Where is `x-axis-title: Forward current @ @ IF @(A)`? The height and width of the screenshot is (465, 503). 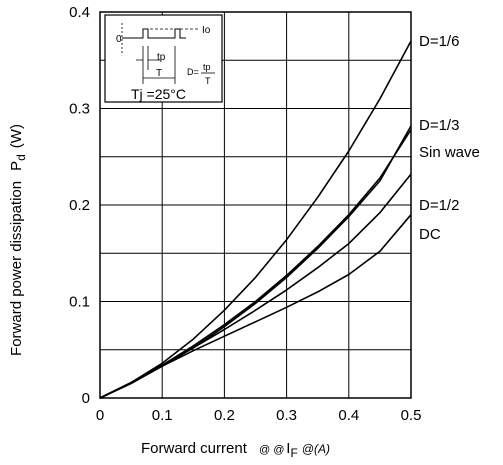 x-axis-title: Forward current @ @ IF @(A) is located at coordinates (235, 450).